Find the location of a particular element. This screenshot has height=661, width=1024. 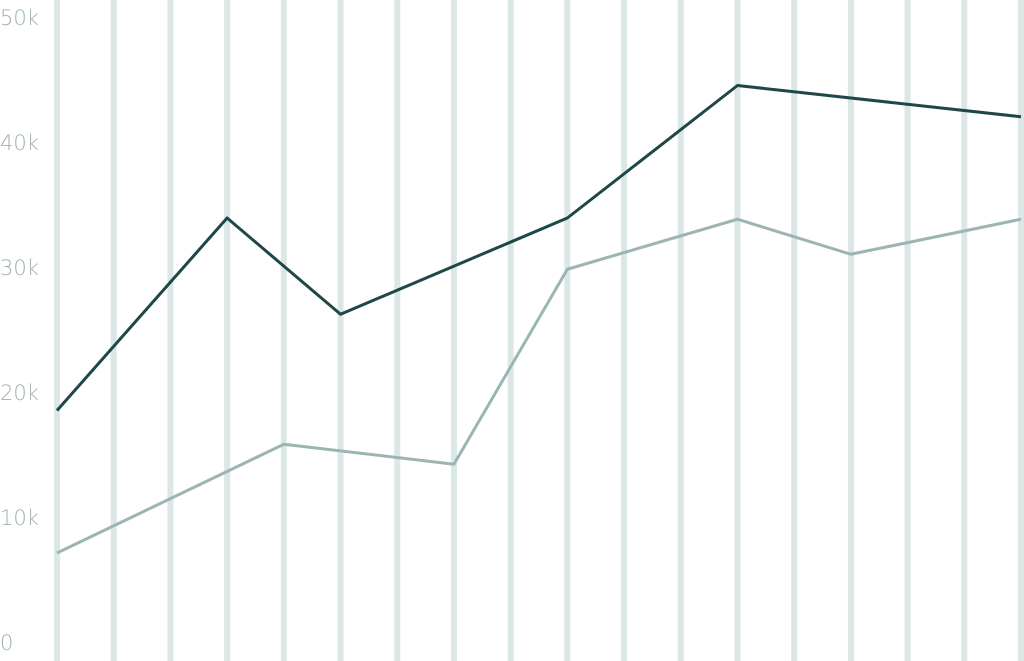

y-tick-label: 0 is located at coordinates (6, 643).